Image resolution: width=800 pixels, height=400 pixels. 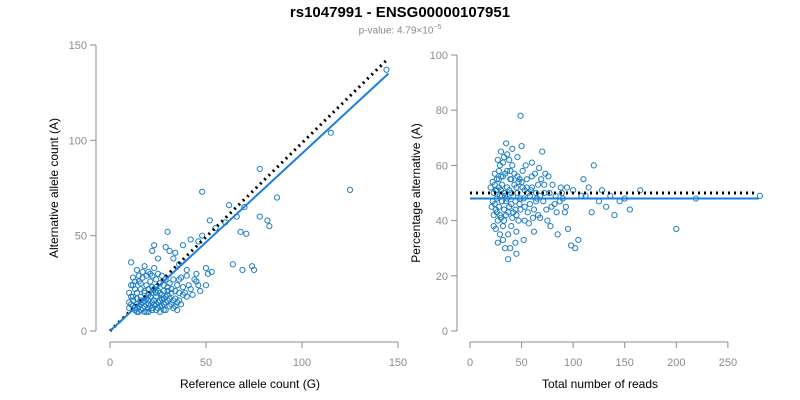 What do you see at coordinates (377, 31) in the screenshot?
I see `pvalue-prefix: p-value:` at bounding box center [377, 31].